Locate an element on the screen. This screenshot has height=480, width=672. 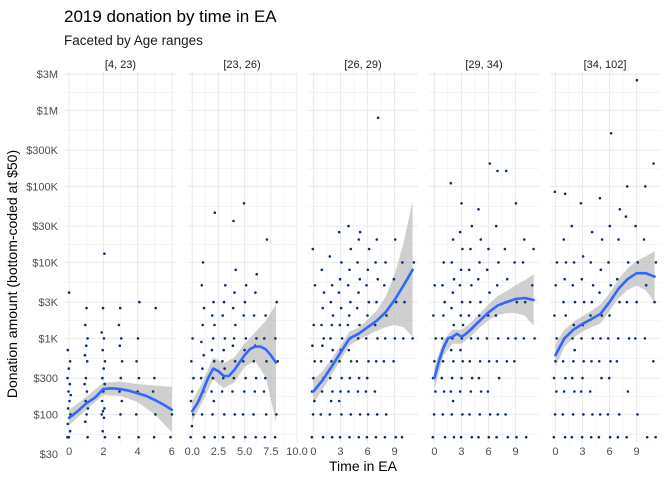
chart-subtitle: Faceted by Age ranges is located at coordinates (133, 40).